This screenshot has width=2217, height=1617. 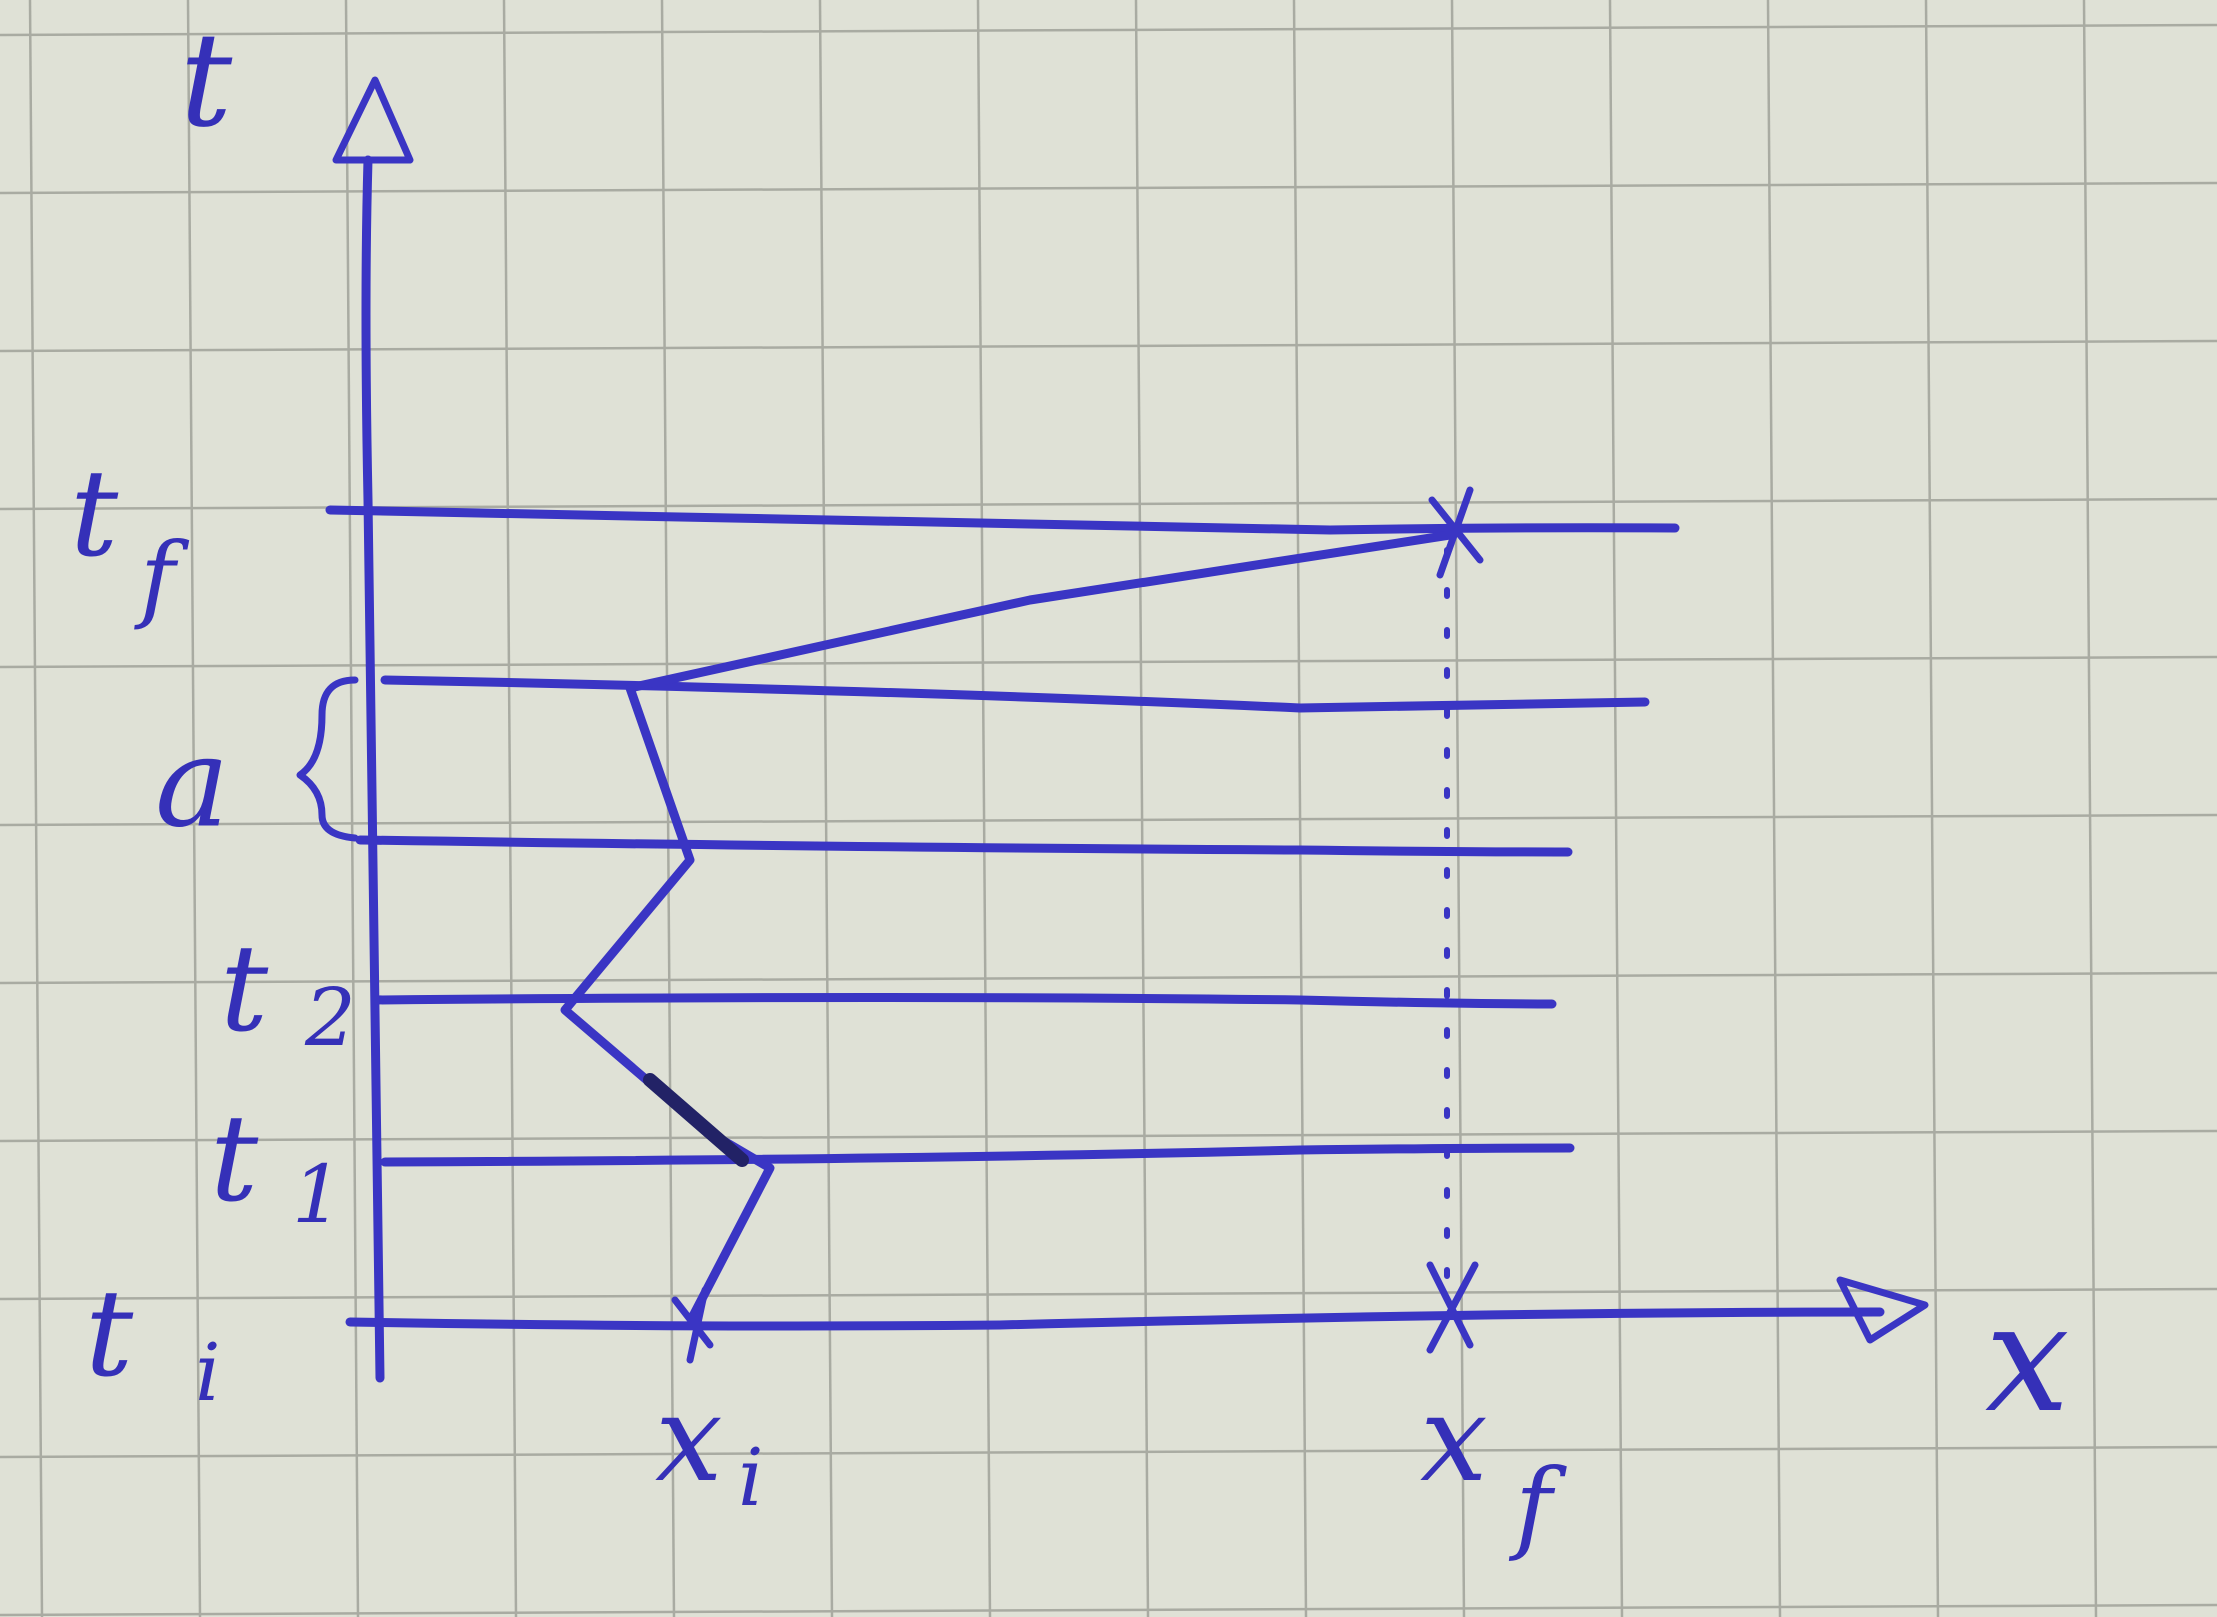 I want to click on x-axis-arrowhead, so click(x=1882, y=1310).